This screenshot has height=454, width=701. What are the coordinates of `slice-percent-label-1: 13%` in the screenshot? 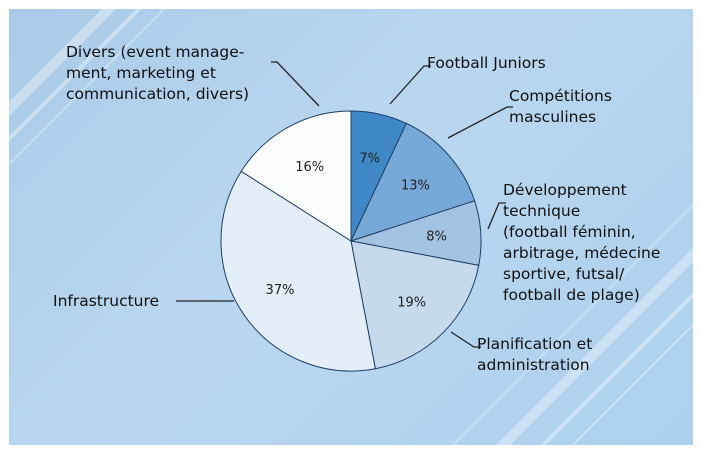 It's located at (415, 185).